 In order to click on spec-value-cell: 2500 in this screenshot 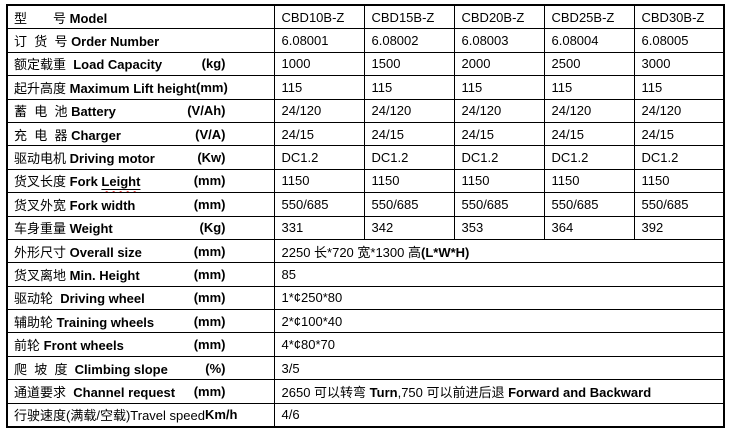, I will do `click(589, 64)`.